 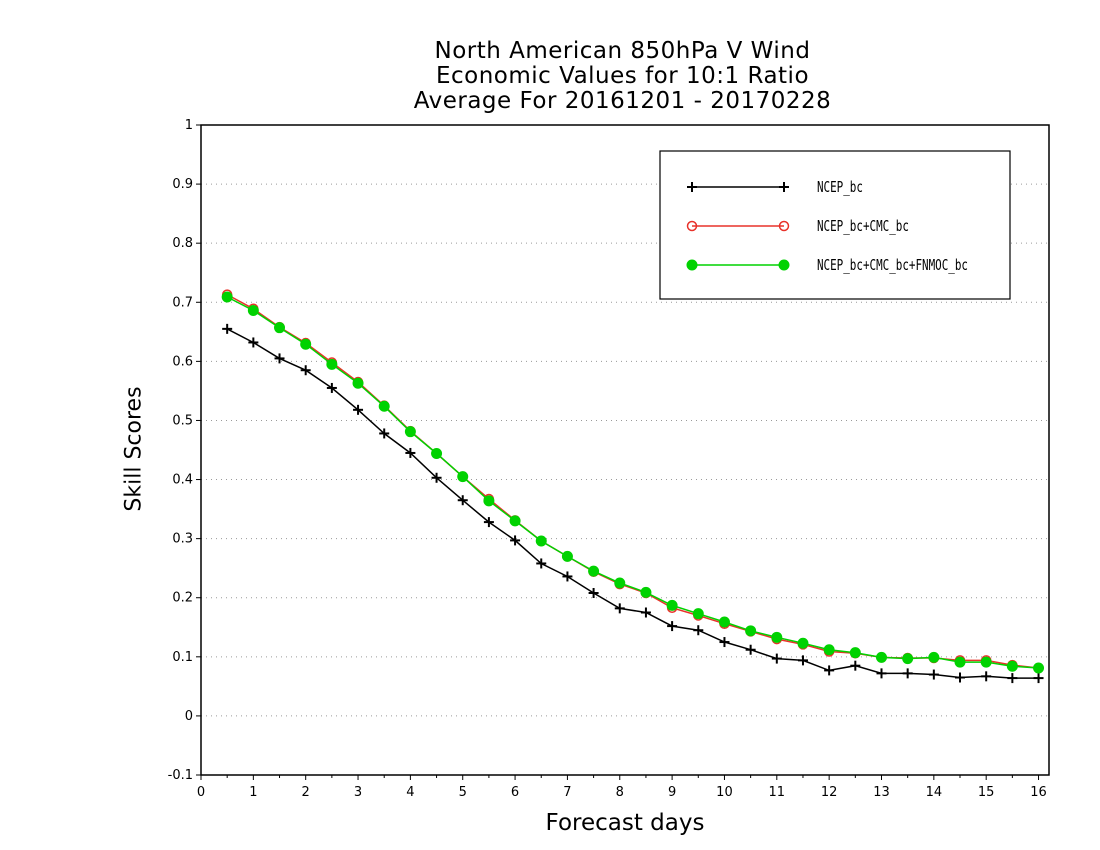 What do you see at coordinates (182, 361) in the screenshot?
I see `y-tick-label: 0.6` at bounding box center [182, 361].